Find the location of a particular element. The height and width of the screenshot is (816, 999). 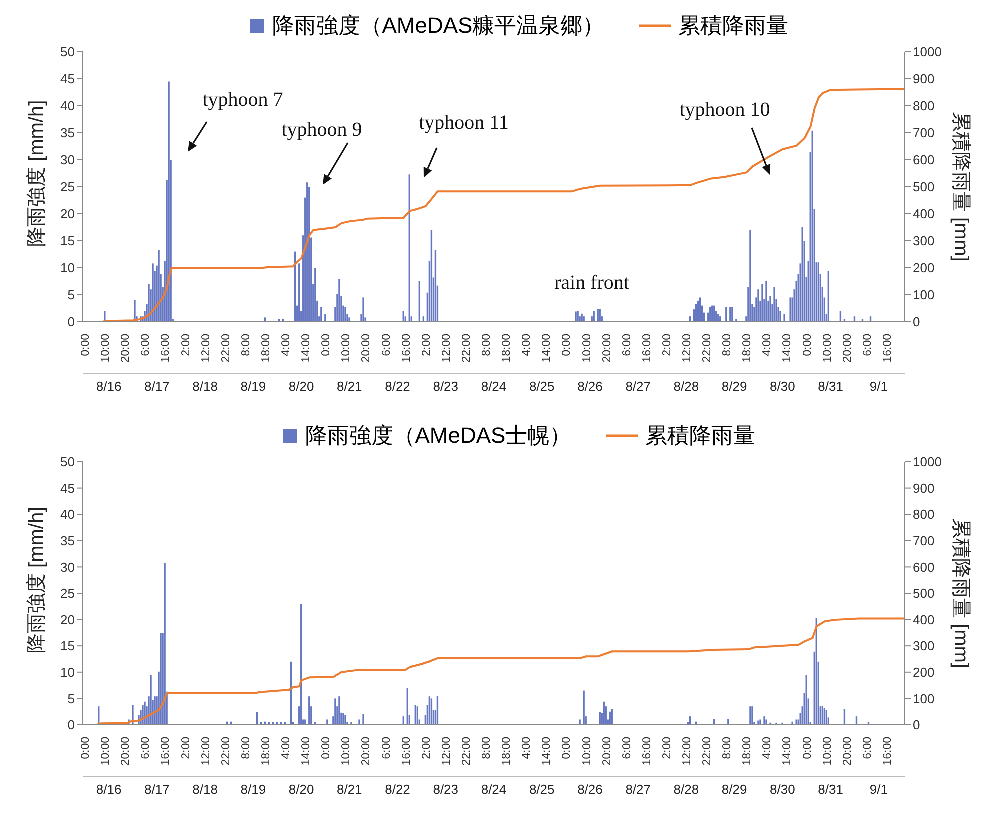

x2-tick-label: 8/18 is located at coordinates (205, 790).